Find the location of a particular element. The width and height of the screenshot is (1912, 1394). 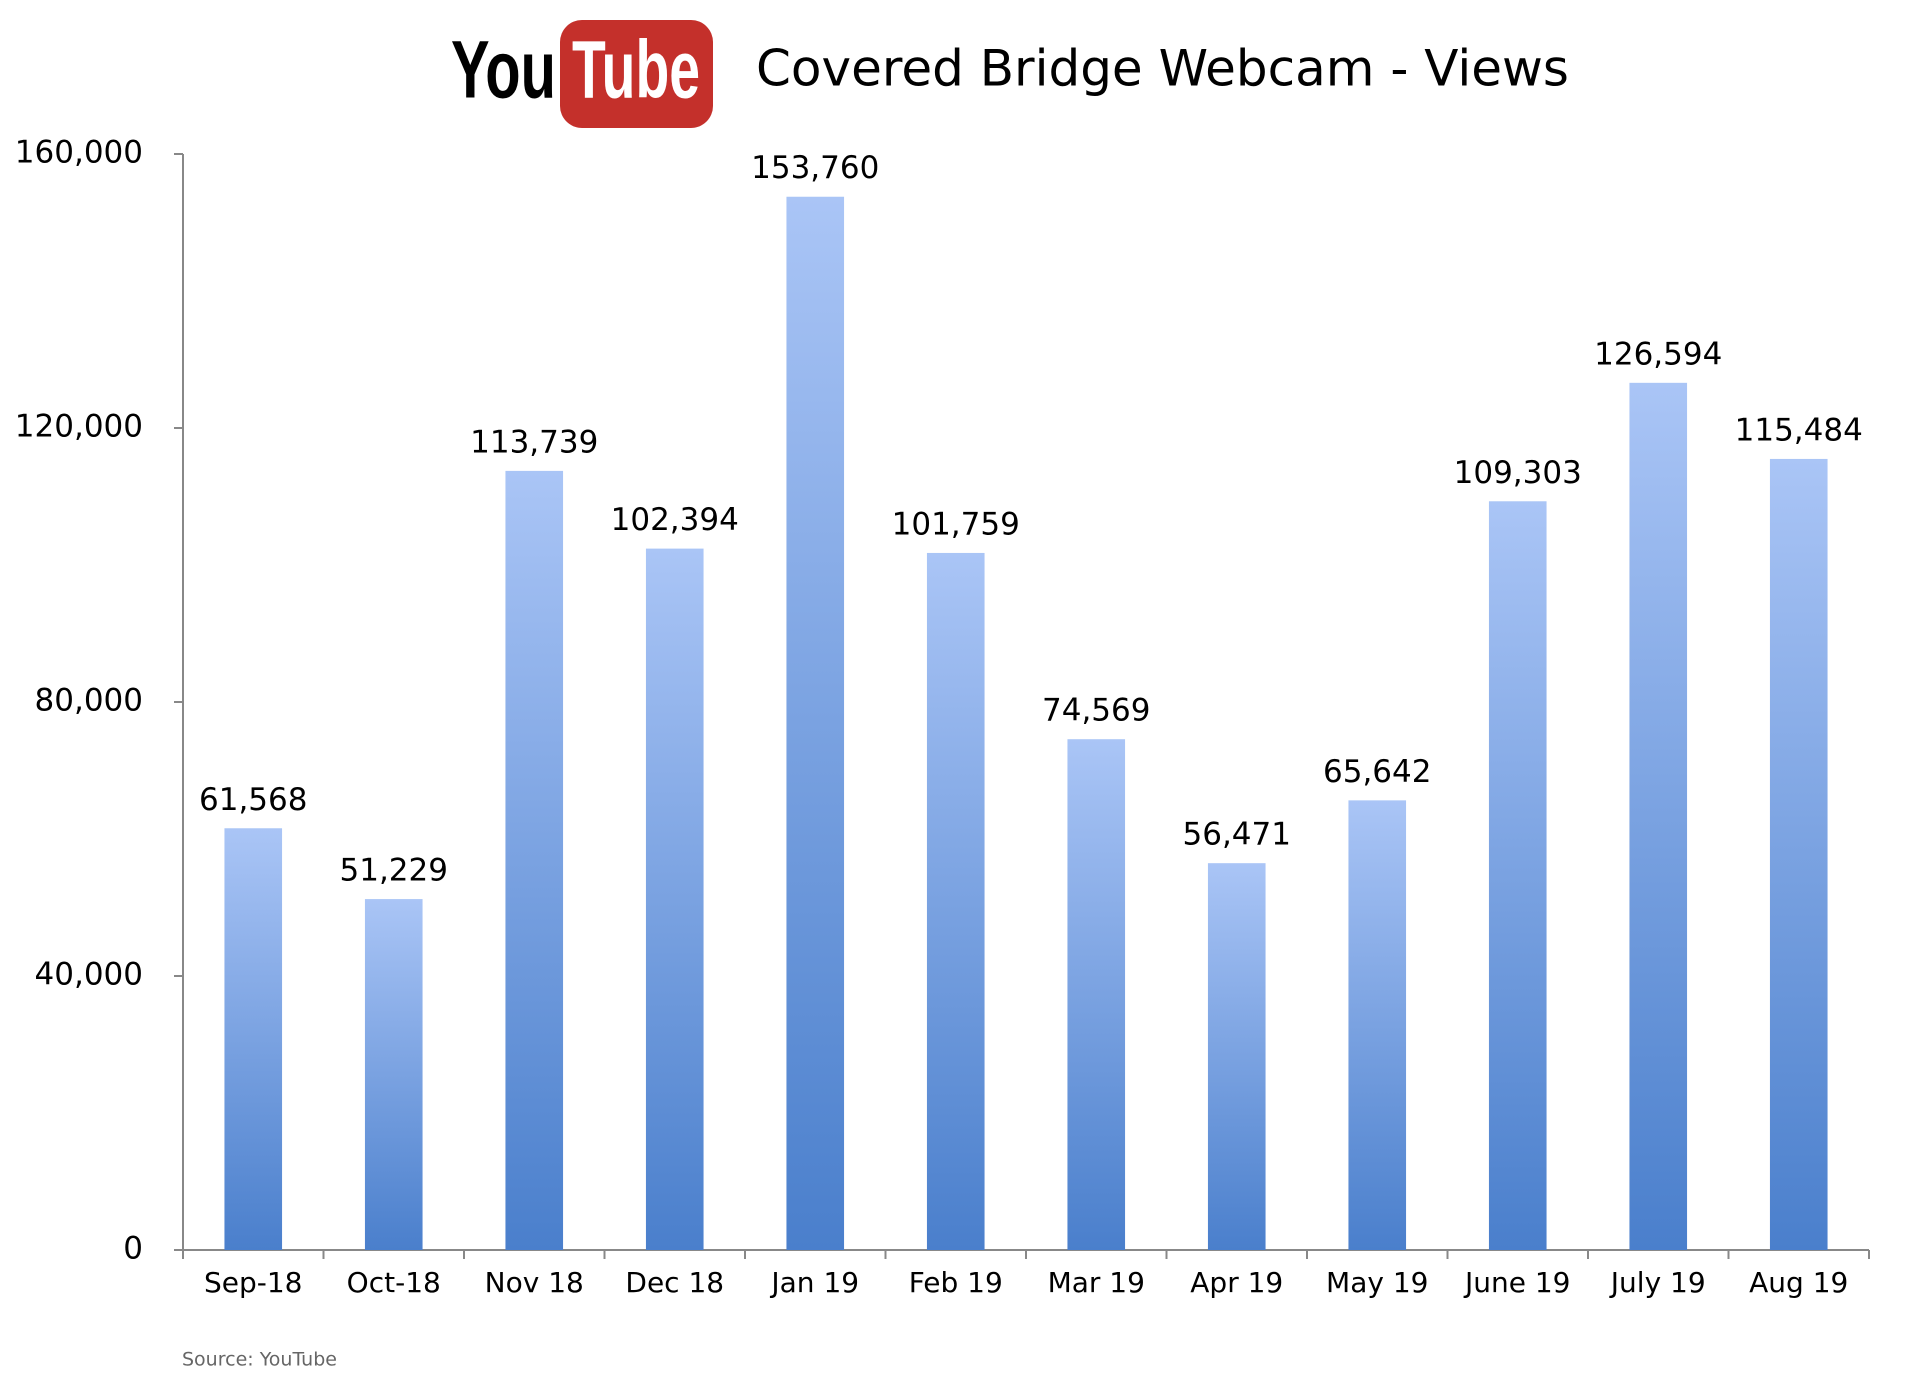

value-label: 56,471 is located at coordinates (1237, 835).